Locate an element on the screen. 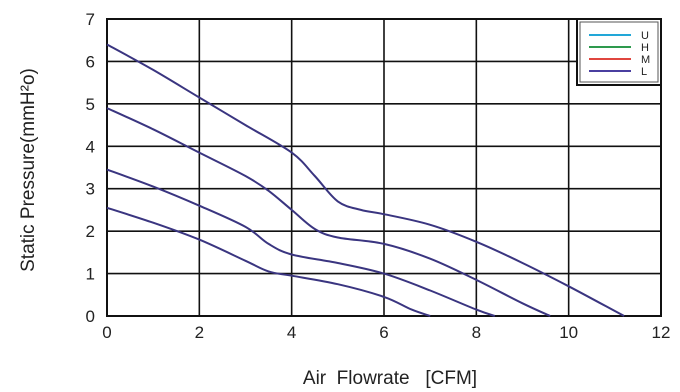 Image resolution: width=680 pixels, height=392 pixels. y-tick-label: 0 is located at coordinates (90, 316).